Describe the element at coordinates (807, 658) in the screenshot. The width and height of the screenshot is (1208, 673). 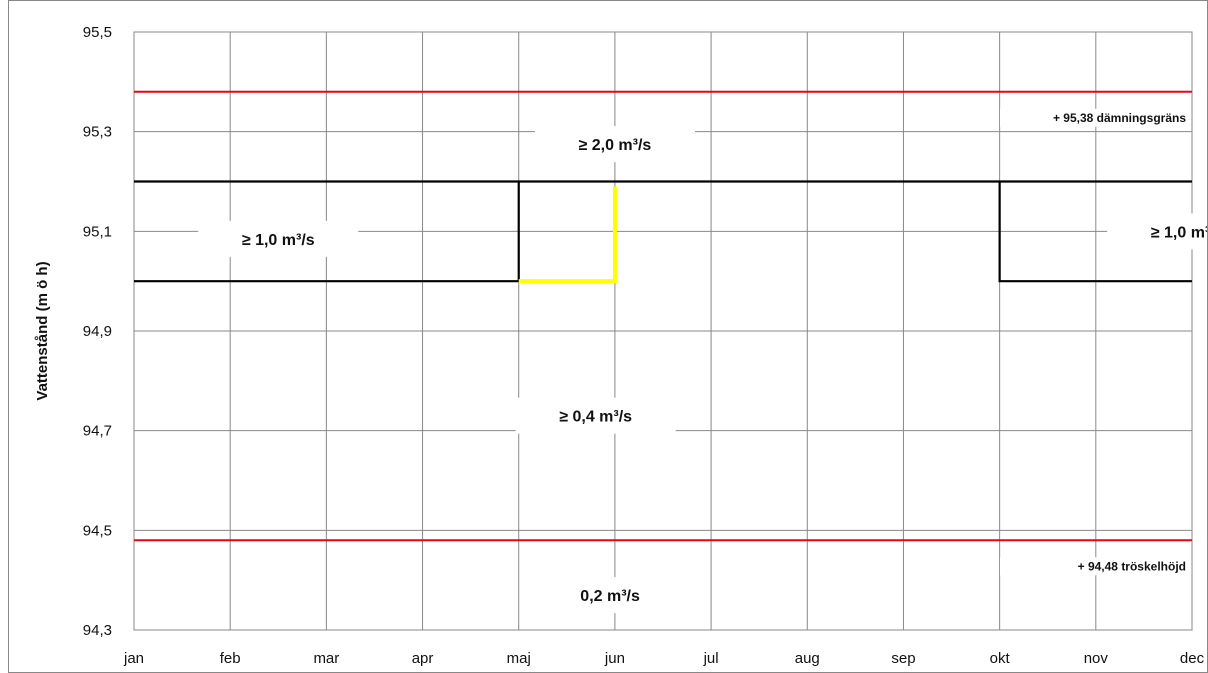
I see `x-tick-aug: aug` at that location.